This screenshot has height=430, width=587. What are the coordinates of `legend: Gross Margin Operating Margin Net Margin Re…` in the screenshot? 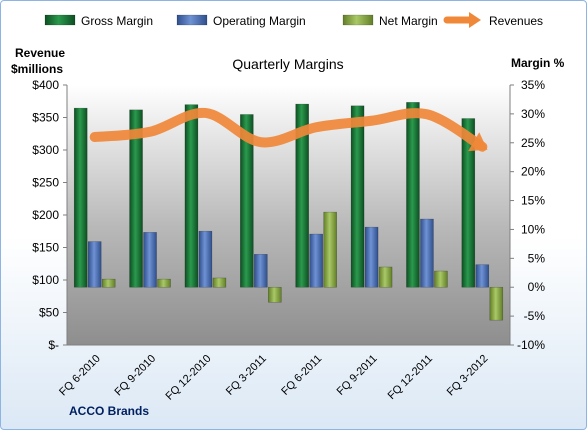 It's located at (293, 20).